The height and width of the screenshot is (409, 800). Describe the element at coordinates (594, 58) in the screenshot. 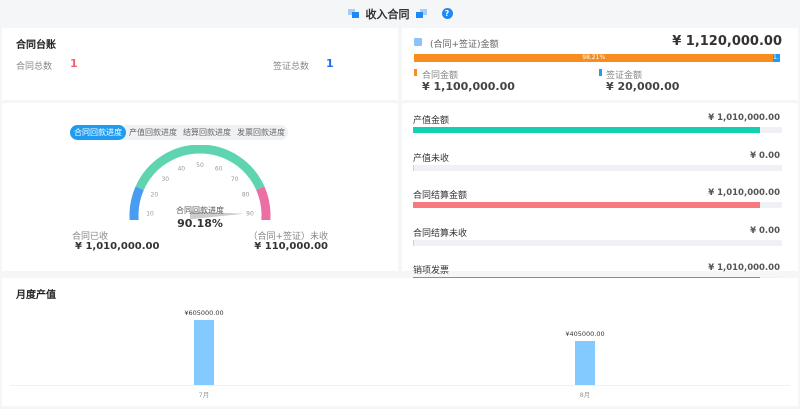

I see `contract-share-bar: 98.21%` at that location.